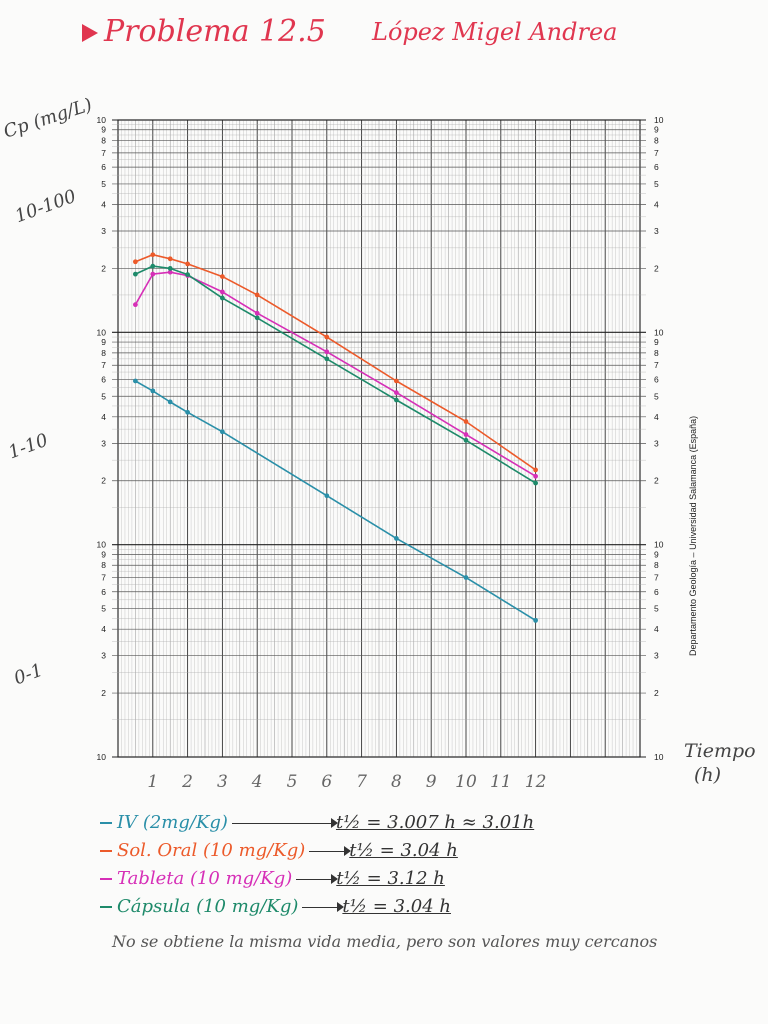 Image resolution: width=768 pixels, height=1024 pixels. I want to click on x-tick-label: 10, so click(466, 782).